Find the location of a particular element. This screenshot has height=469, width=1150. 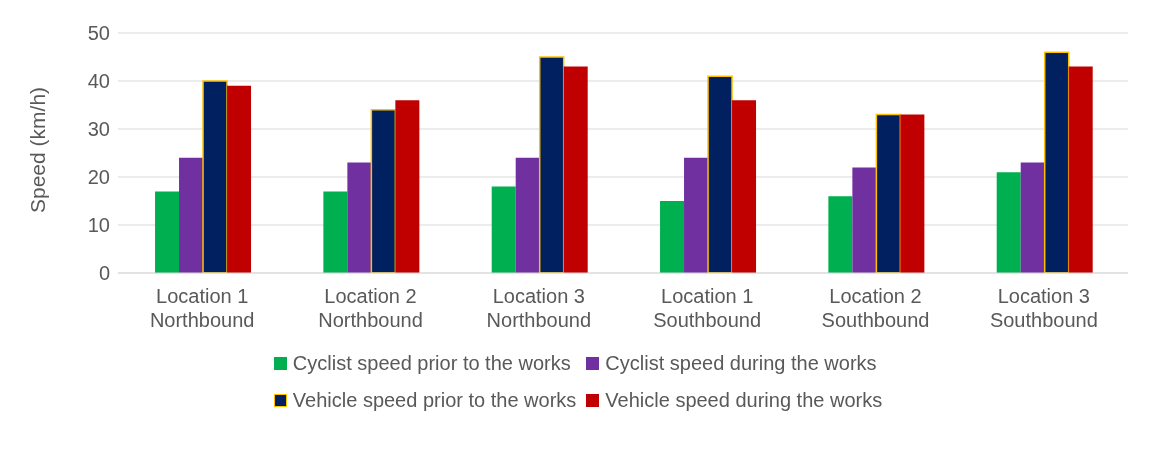

y-tick-label: 0 is located at coordinates (104, 273).